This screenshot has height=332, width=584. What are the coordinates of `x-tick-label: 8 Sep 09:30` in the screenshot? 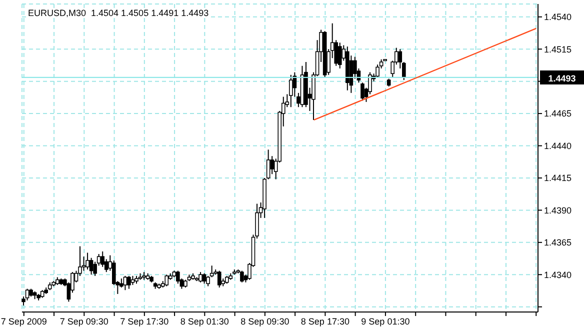 It's located at (265, 321).